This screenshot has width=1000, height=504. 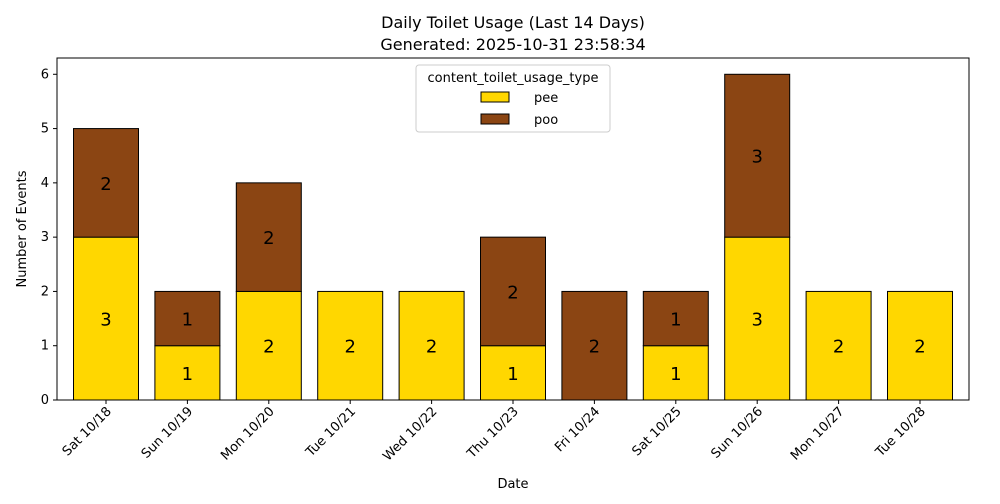 What do you see at coordinates (45, 346) in the screenshot?
I see `y-tick-label: 1` at bounding box center [45, 346].